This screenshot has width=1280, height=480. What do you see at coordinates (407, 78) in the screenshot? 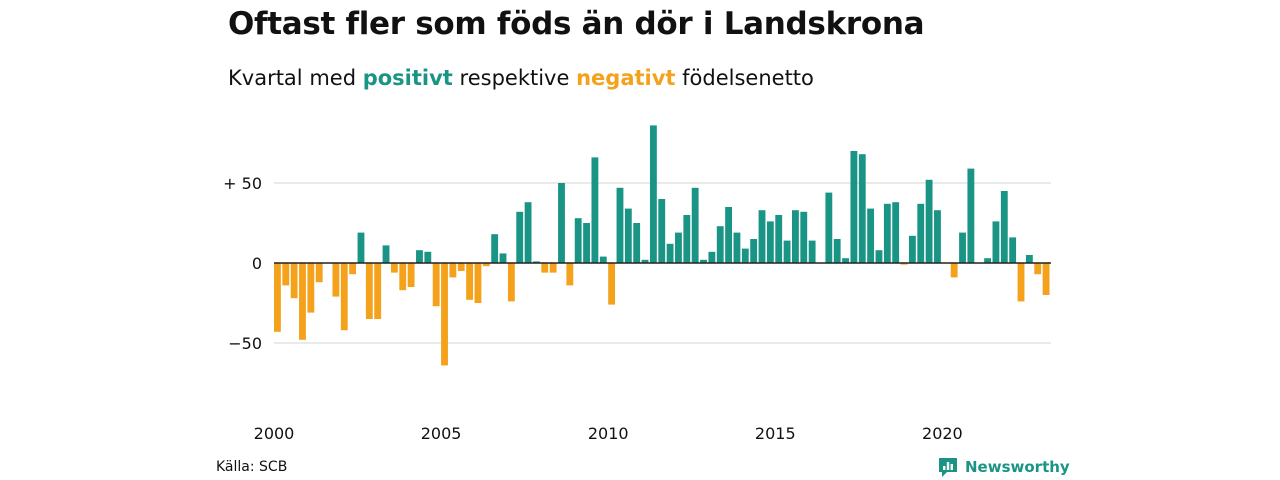
I see `subtitle-positive: positivt` at bounding box center [407, 78].